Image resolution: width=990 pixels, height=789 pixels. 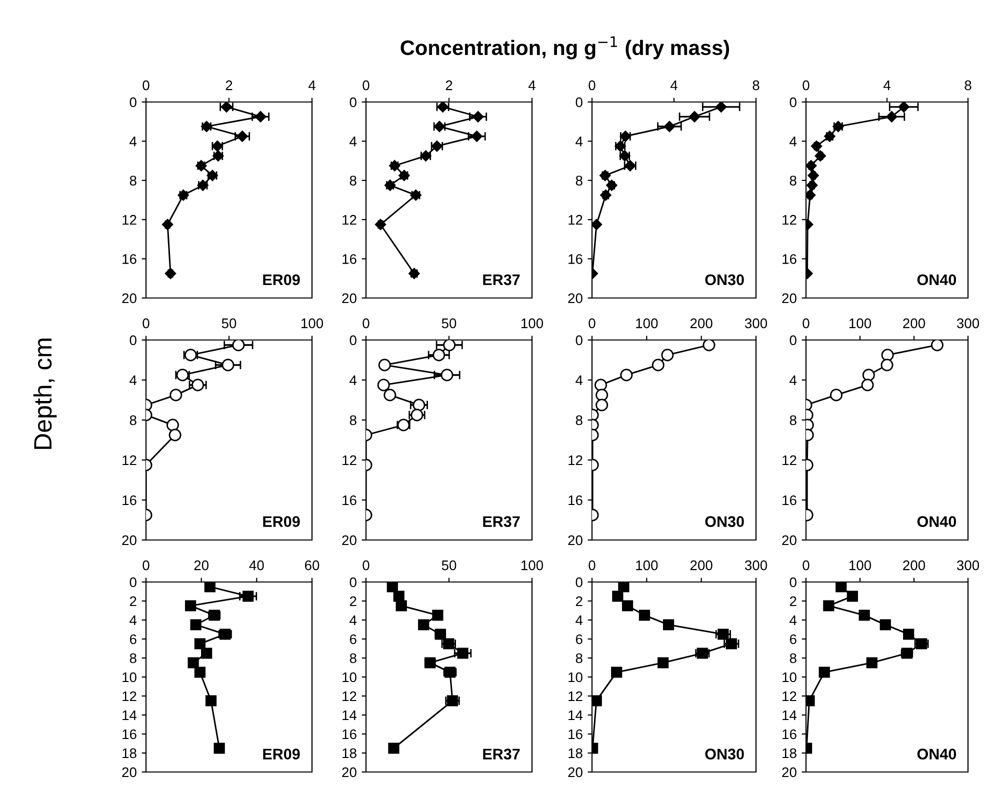 What do you see at coordinates (256, 565) in the screenshot?
I see `x-tick-label: 40` at bounding box center [256, 565].